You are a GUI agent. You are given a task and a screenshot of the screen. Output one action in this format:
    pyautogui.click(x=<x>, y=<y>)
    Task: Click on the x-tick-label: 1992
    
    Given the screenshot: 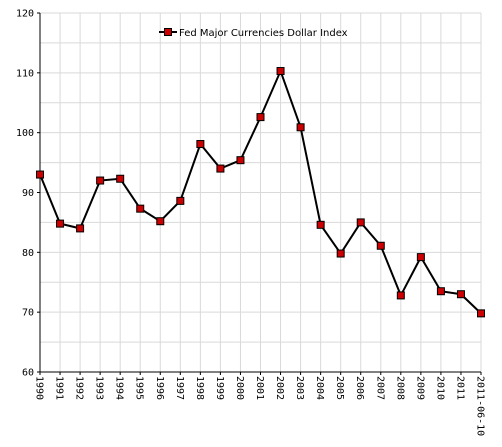 What is the action you would take?
    pyautogui.click(x=79, y=388)
    